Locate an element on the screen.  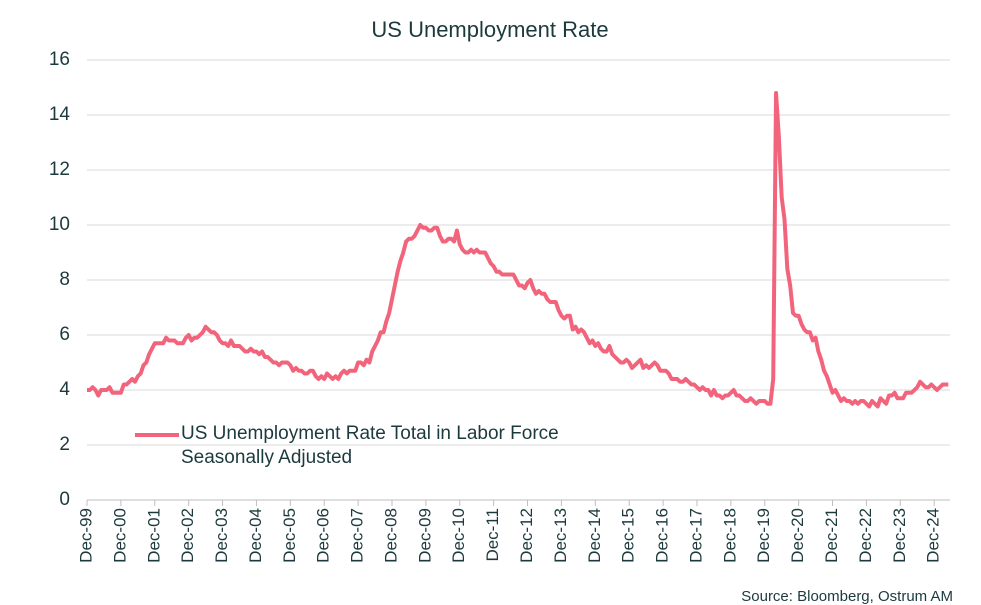
x-tick-label: Dec-01 is located at coordinates (153, 535).